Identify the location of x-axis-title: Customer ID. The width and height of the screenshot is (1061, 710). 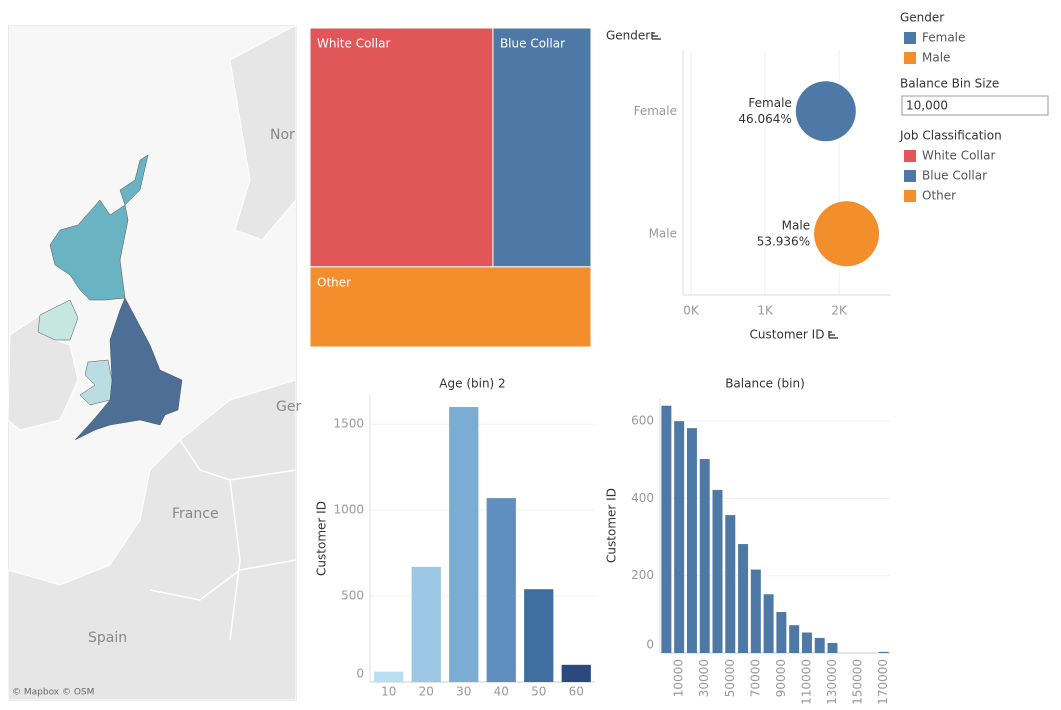
(787, 335).